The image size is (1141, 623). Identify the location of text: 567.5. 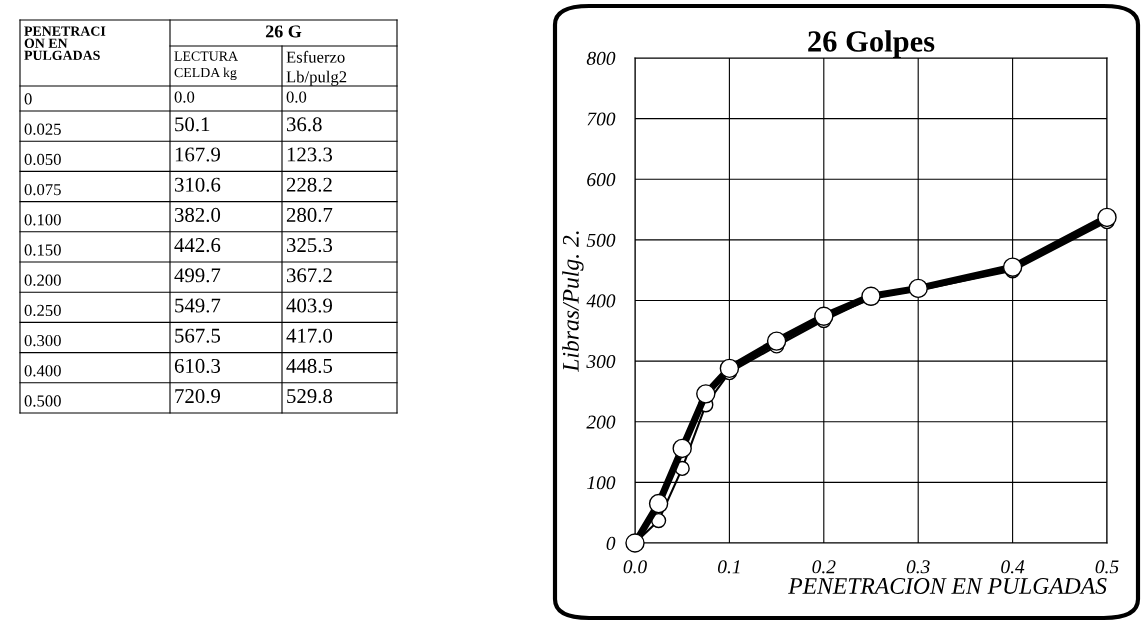
(198, 335).